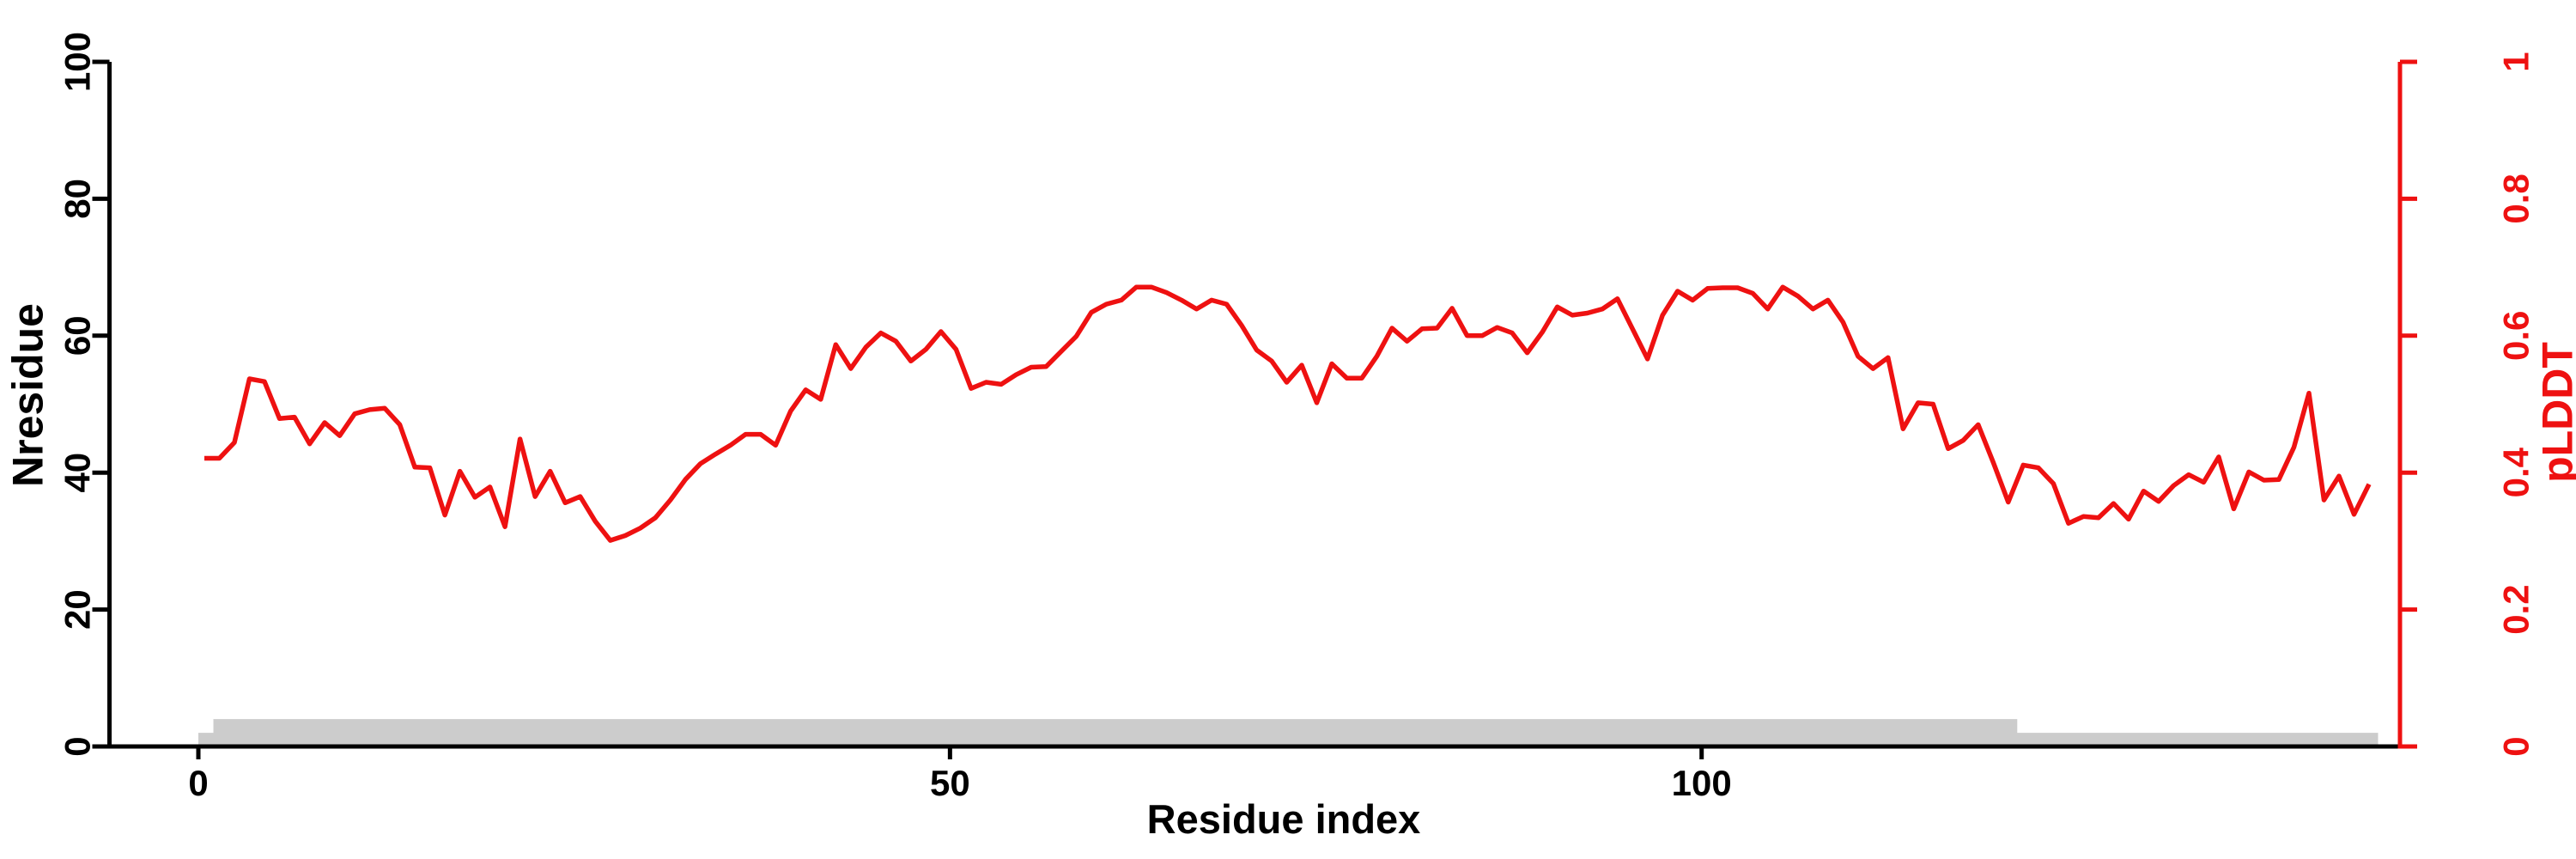 This screenshot has height=859, width=2576. What do you see at coordinates (2516, 198) in the screenshot?
I see `right-axis-tick-label: 0.8` at bounding box center [2516, 198].